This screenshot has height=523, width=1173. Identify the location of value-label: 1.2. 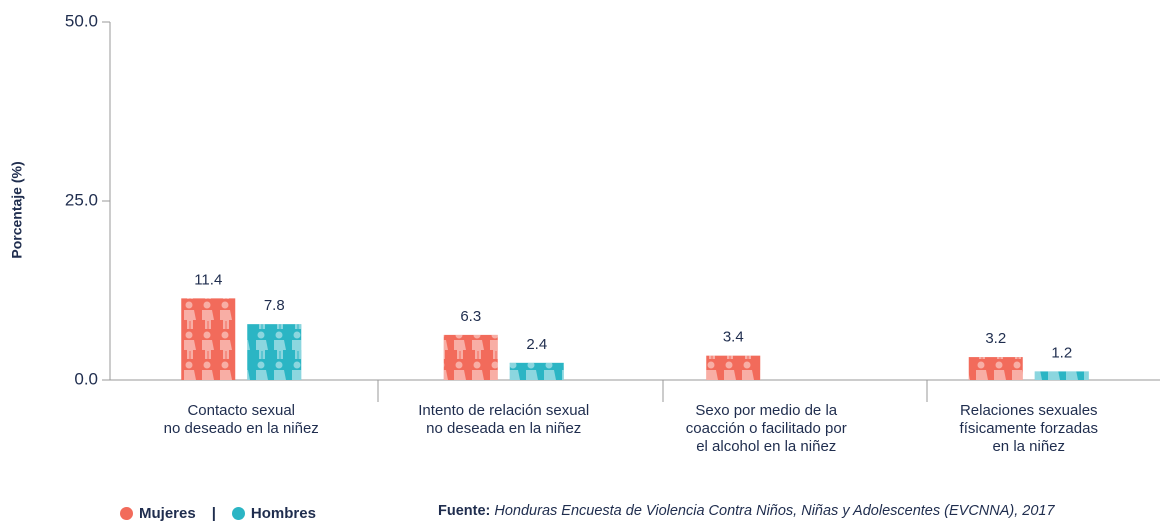
(1061, 352).